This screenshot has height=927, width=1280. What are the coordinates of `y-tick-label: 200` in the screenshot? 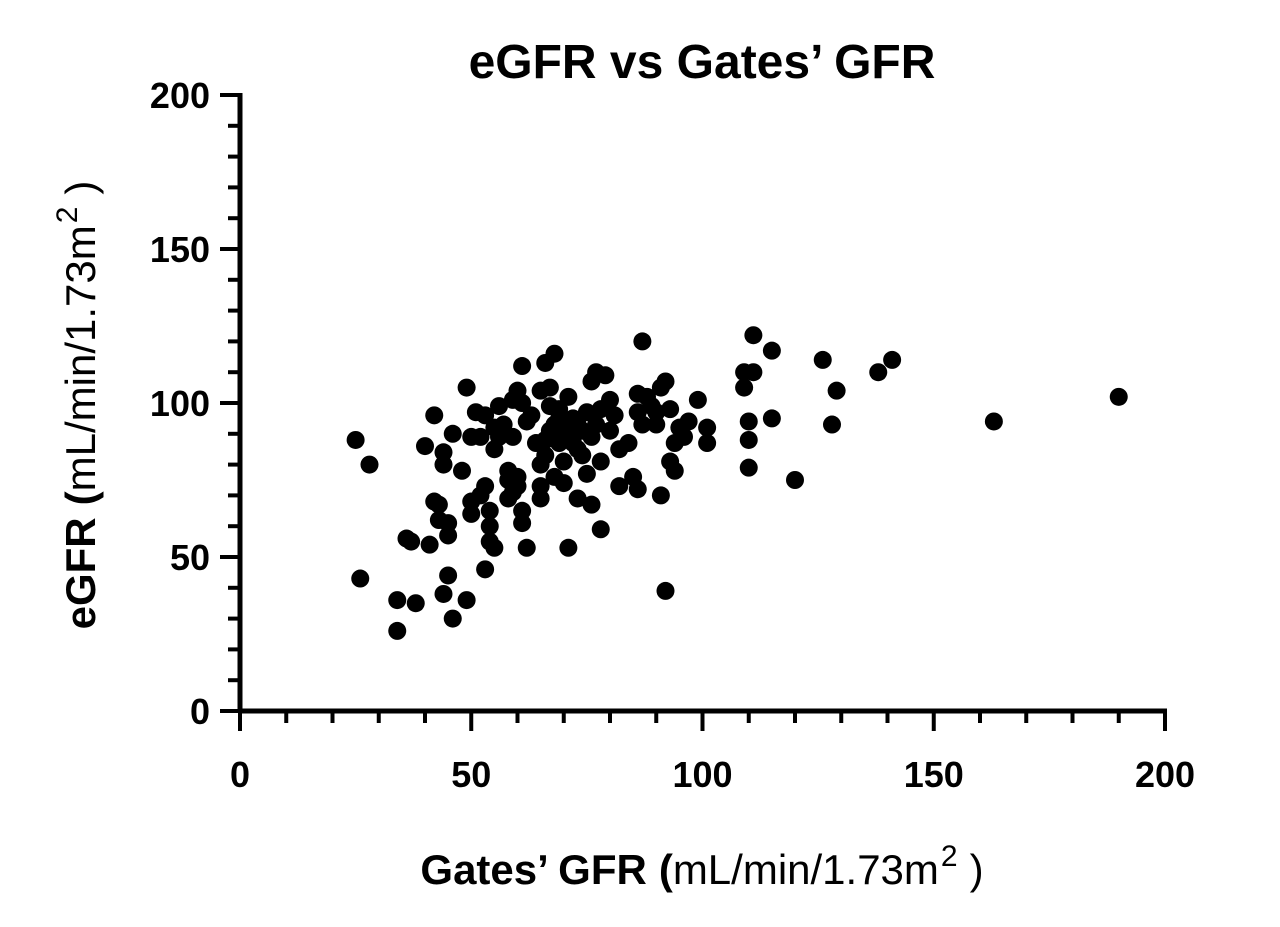 It's located at (180, 95).